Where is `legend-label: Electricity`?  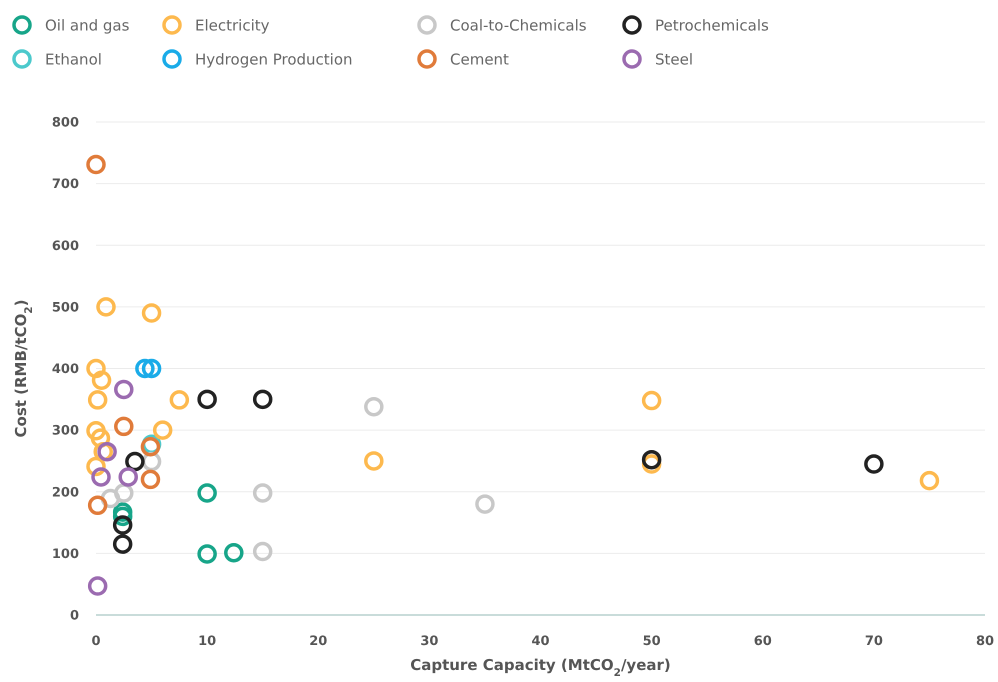
legend-label: Electricity is located at coordinates (232, 25).